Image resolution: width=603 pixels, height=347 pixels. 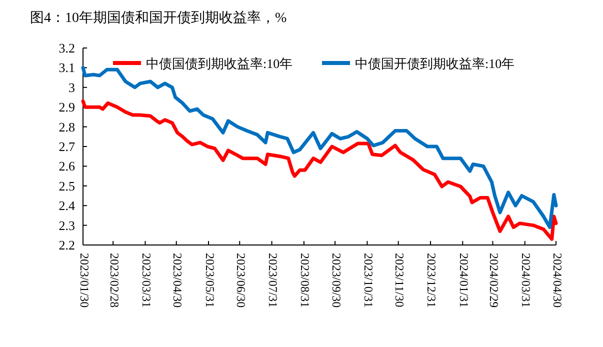 I want to click on x-tick-label: 2024/04/30, so click(x=557, y=280).